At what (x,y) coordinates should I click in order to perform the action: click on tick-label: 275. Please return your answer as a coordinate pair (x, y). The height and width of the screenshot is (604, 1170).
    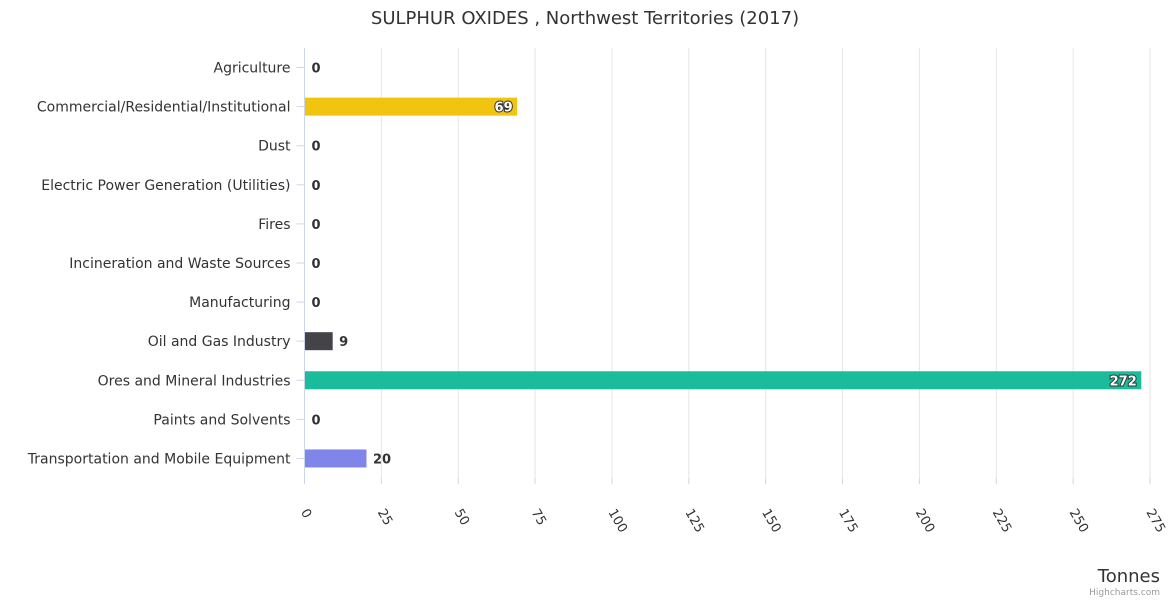
    Looking at the image, I should click on (1155, 521).